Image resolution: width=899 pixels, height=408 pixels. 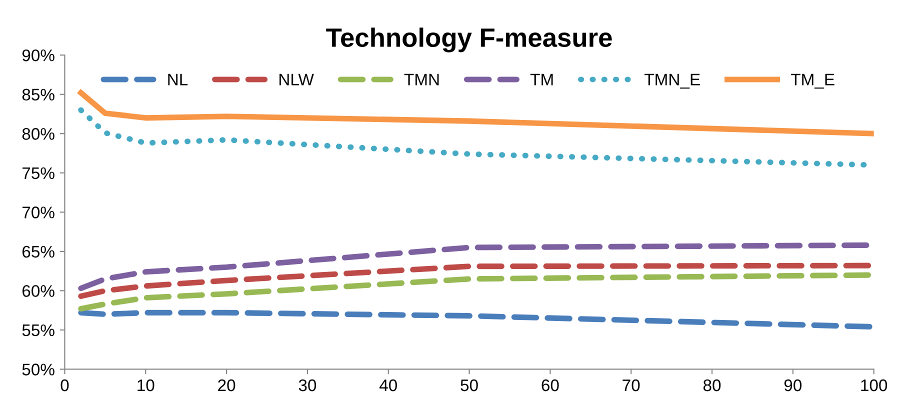 What do you see at coordinates (631, 385) in the screenshot?
I see `x-tick-label: 70` at bounding box center [631, 385].